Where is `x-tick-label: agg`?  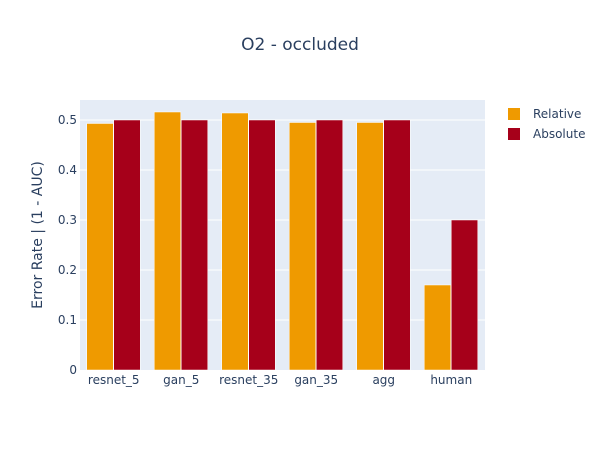
x-tick-label: agg is located at coordinates (383, 380).